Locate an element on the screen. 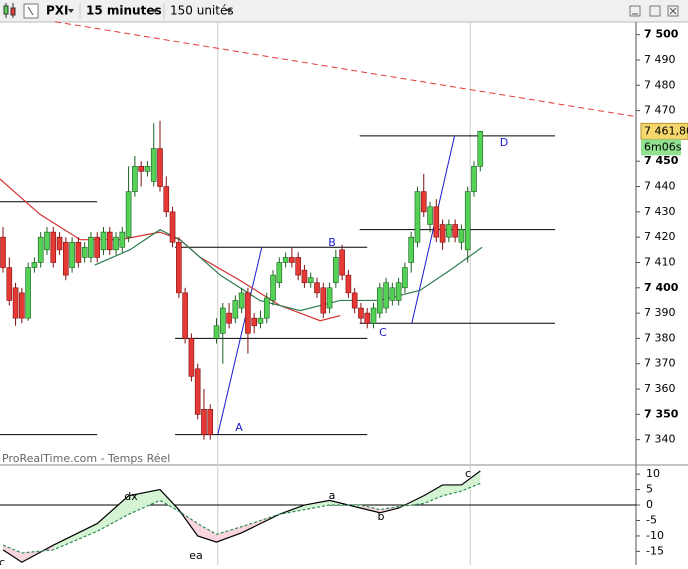  toolbar: PXI 15 minutes 150 unités is located at coordinates (344, 11).